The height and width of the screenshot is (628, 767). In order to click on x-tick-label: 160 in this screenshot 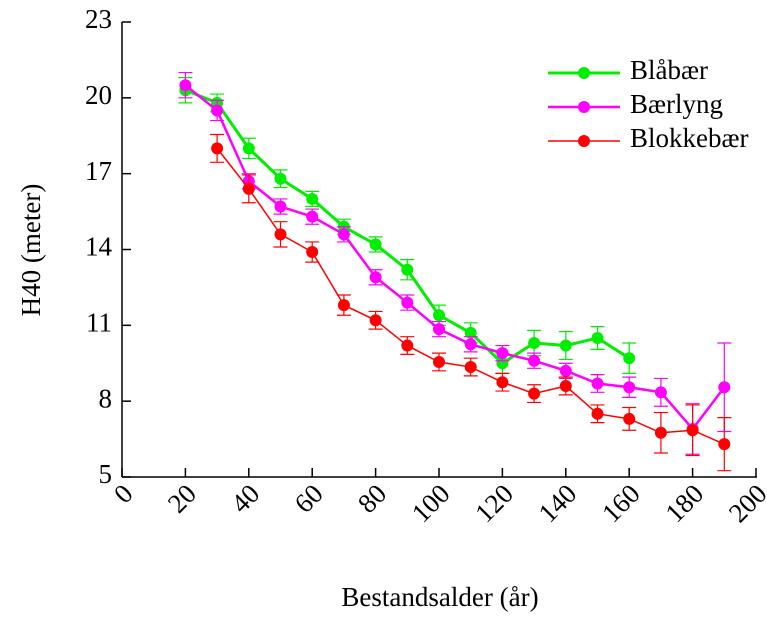, I will do `click(621, 503)`.